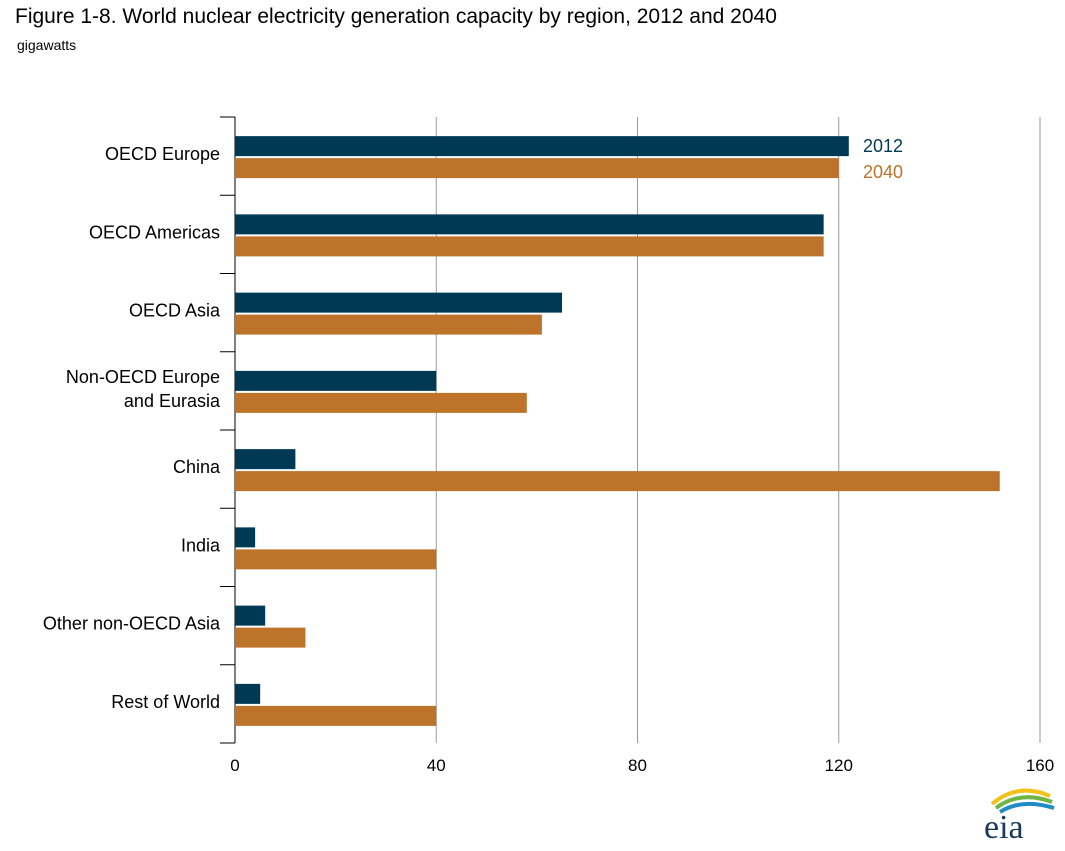  Describe the element at coordinates (165, 702) in the screenshot. I see `category-label: Rest of World` at that location.